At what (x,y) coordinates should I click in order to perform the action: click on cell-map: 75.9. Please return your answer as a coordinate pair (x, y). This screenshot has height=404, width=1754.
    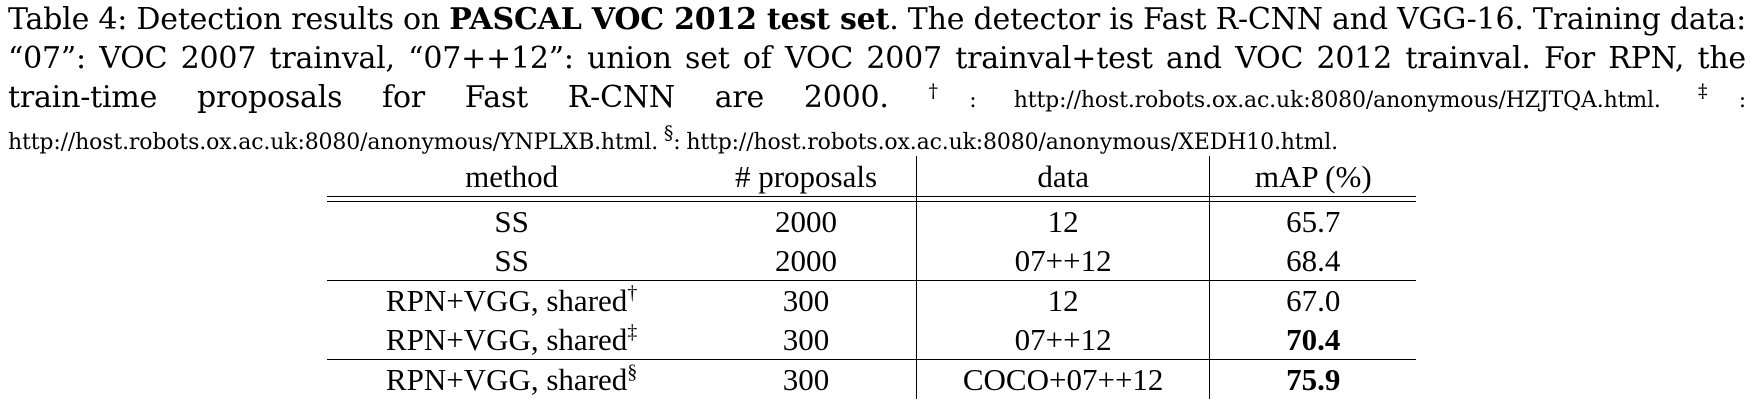
    Looking at the image, I should click on (1312, 379).